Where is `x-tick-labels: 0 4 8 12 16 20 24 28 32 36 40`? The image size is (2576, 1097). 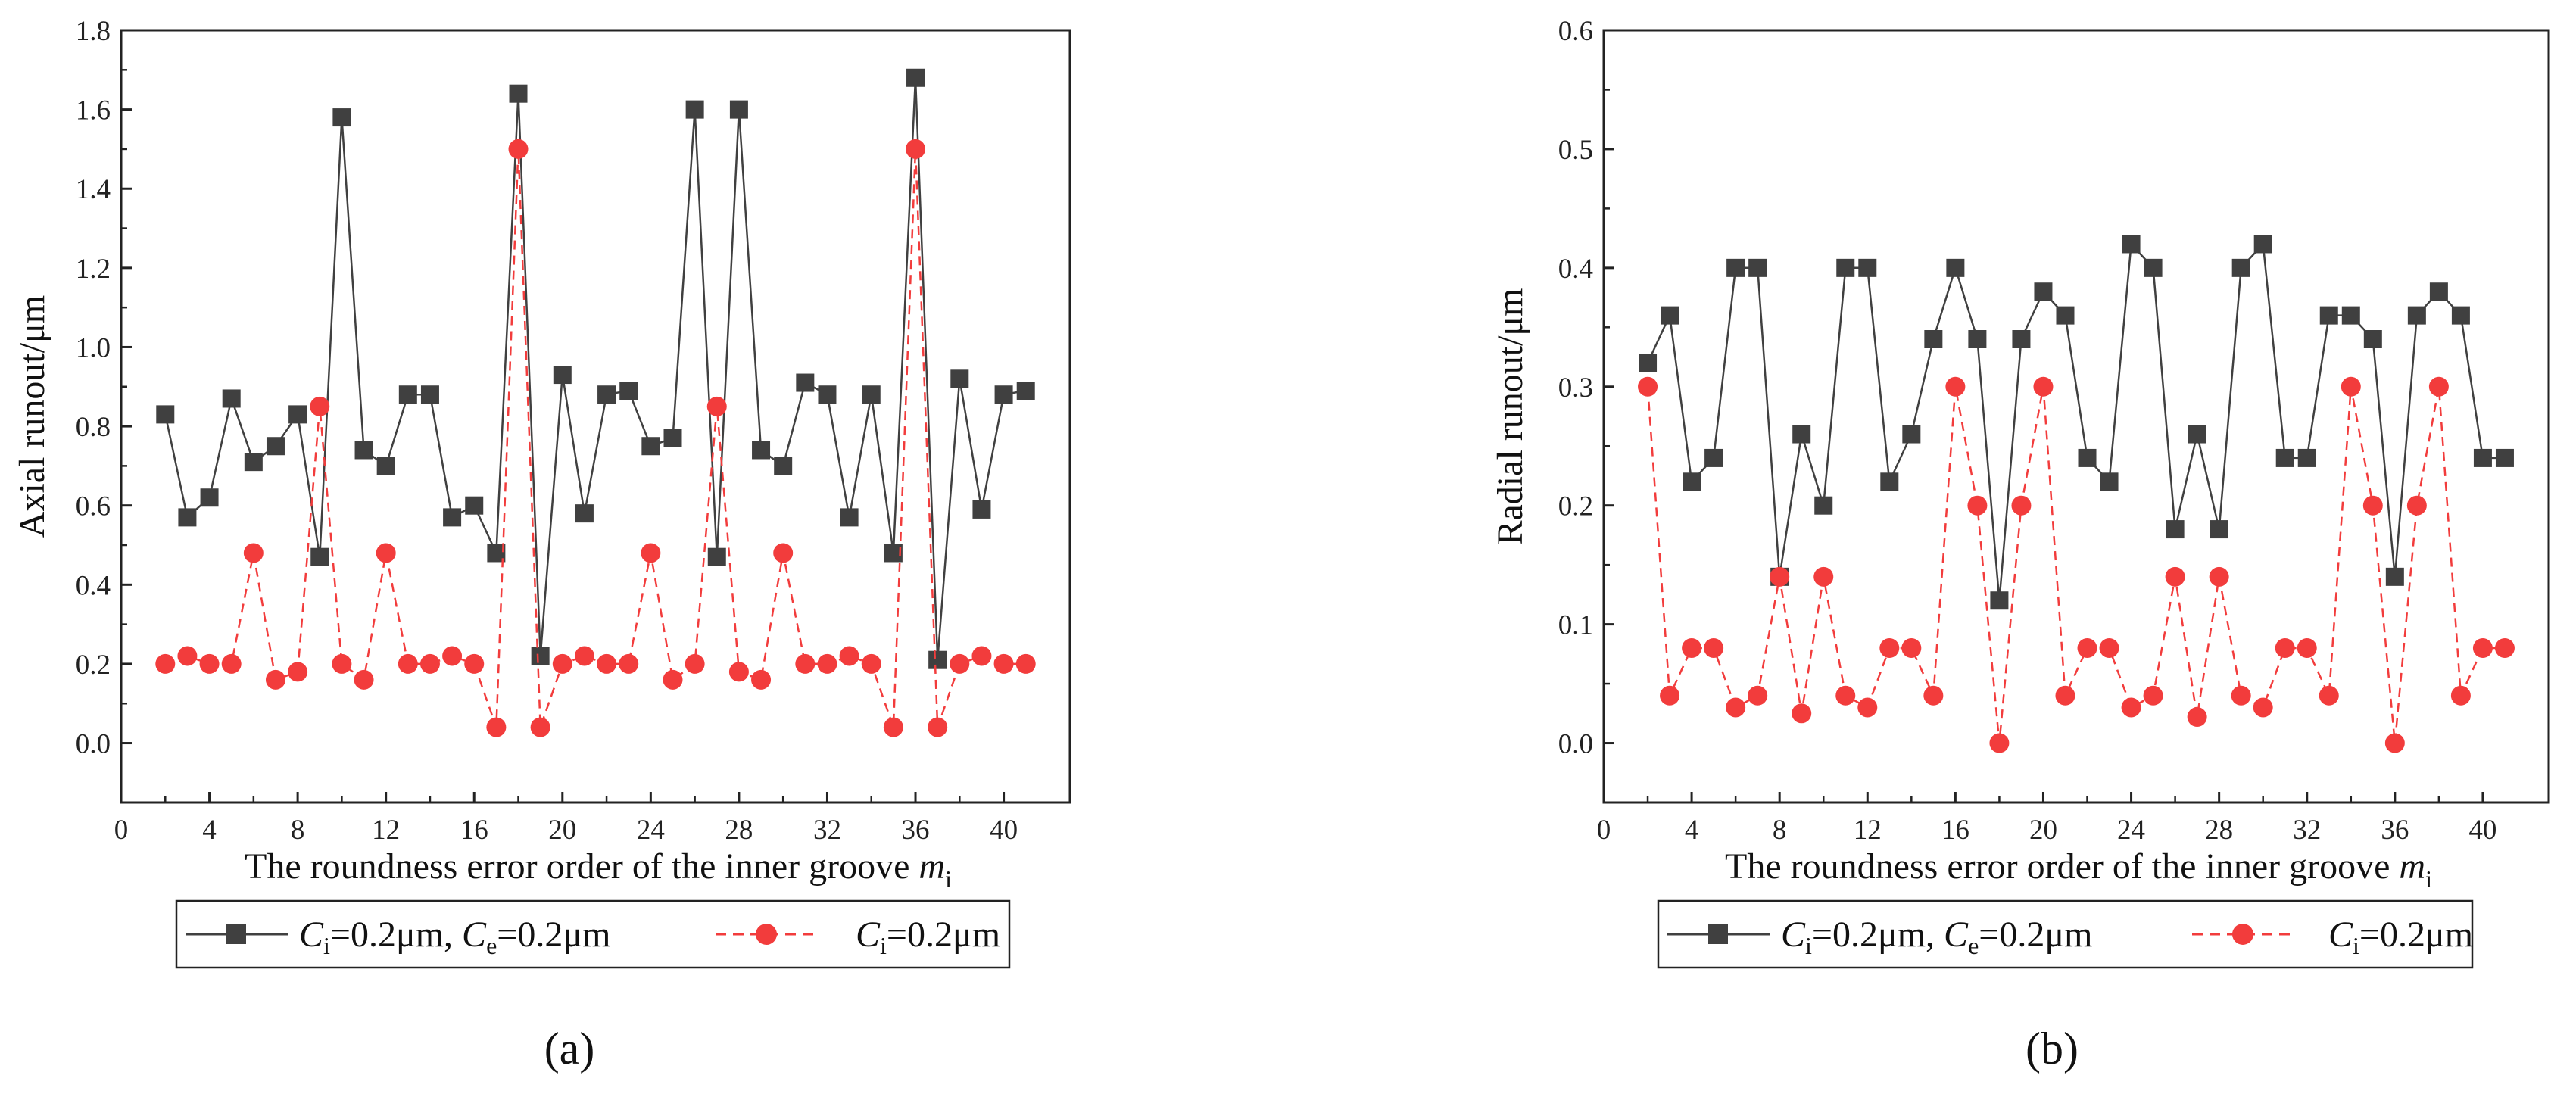
x-tick-labels: 0 4 8 12 16 20 24 28 32 36 40 is located at coordinates (2047, 831).